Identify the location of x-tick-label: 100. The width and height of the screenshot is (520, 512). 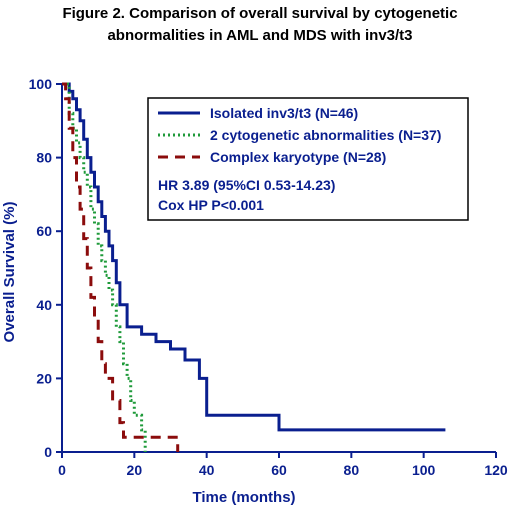
(424, 470).